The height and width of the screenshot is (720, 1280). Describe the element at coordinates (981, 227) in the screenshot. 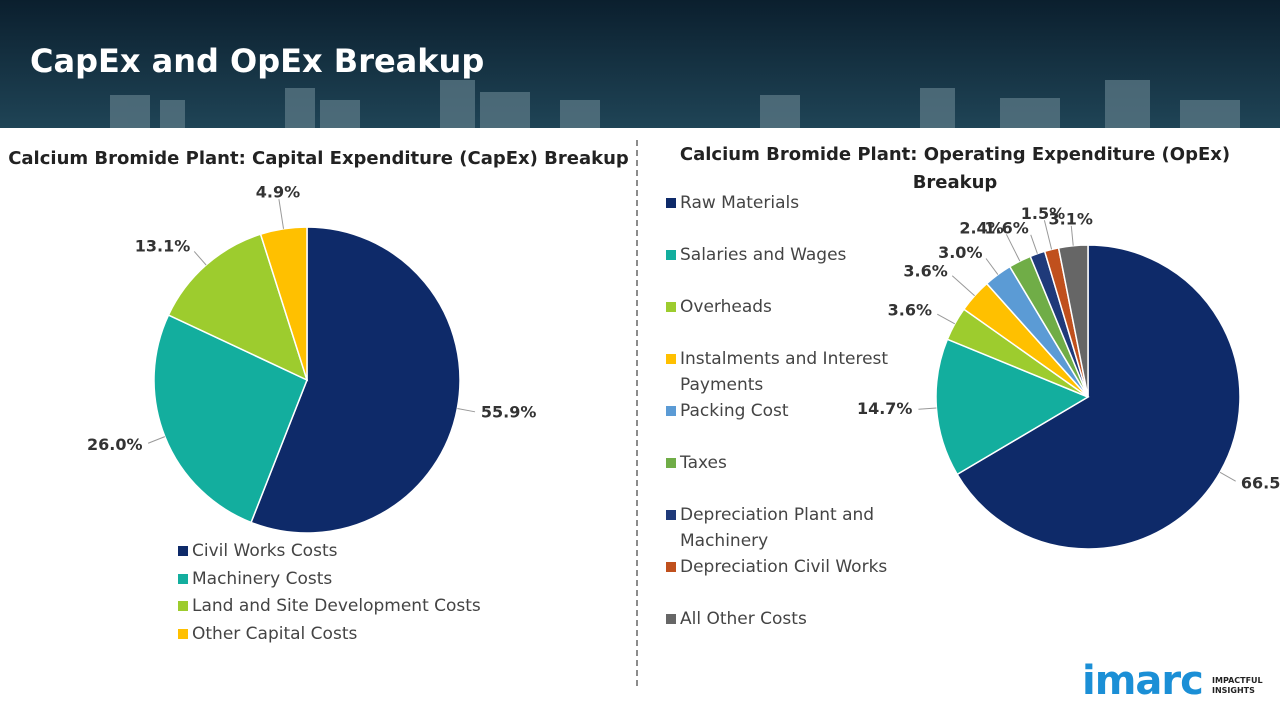

I see `data-label: 2.4%` at that location.